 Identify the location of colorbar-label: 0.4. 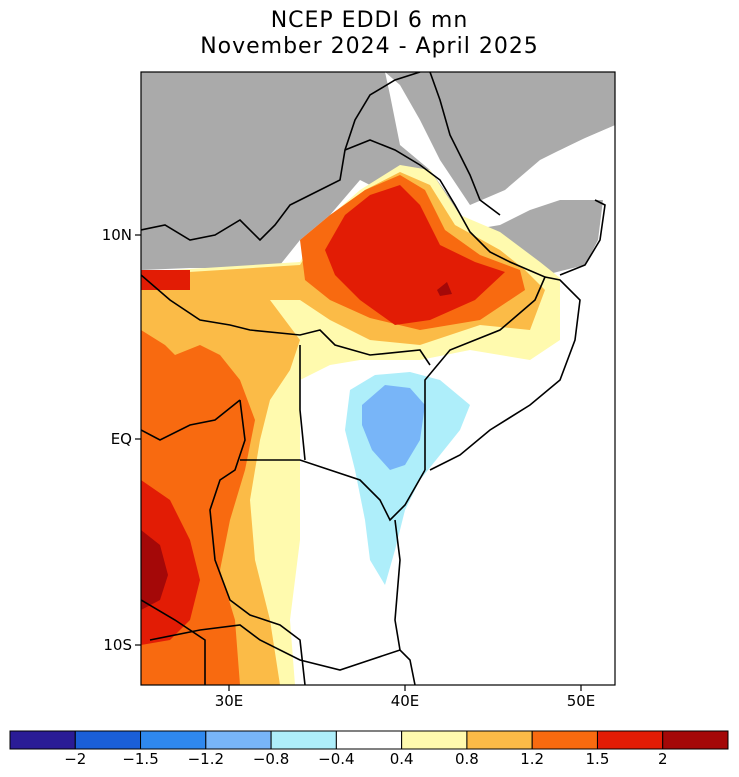
(401, 759).